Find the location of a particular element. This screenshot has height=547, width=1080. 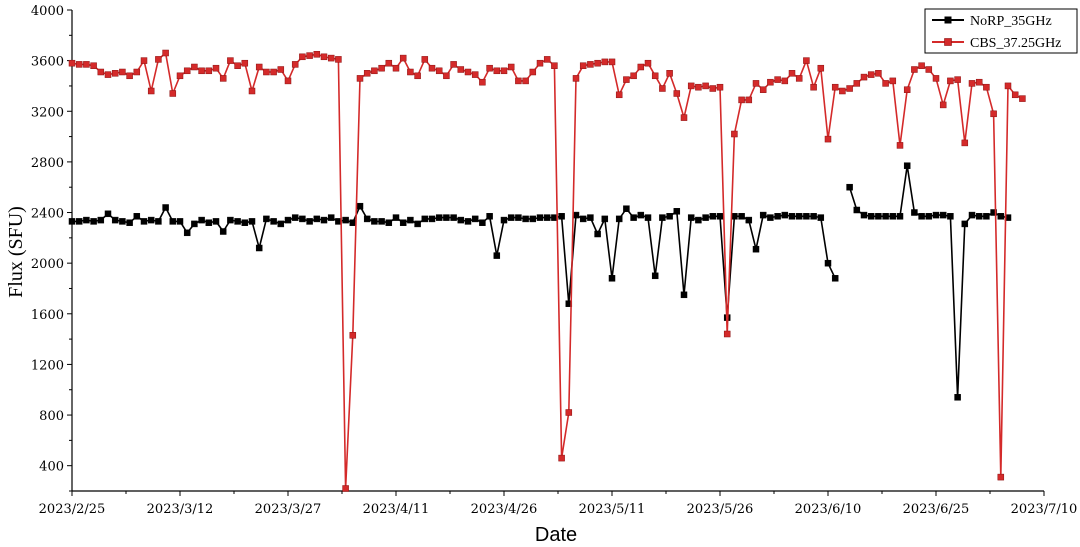

x-tick-label: 2023/4/26 is located at coordinates (504, 509).